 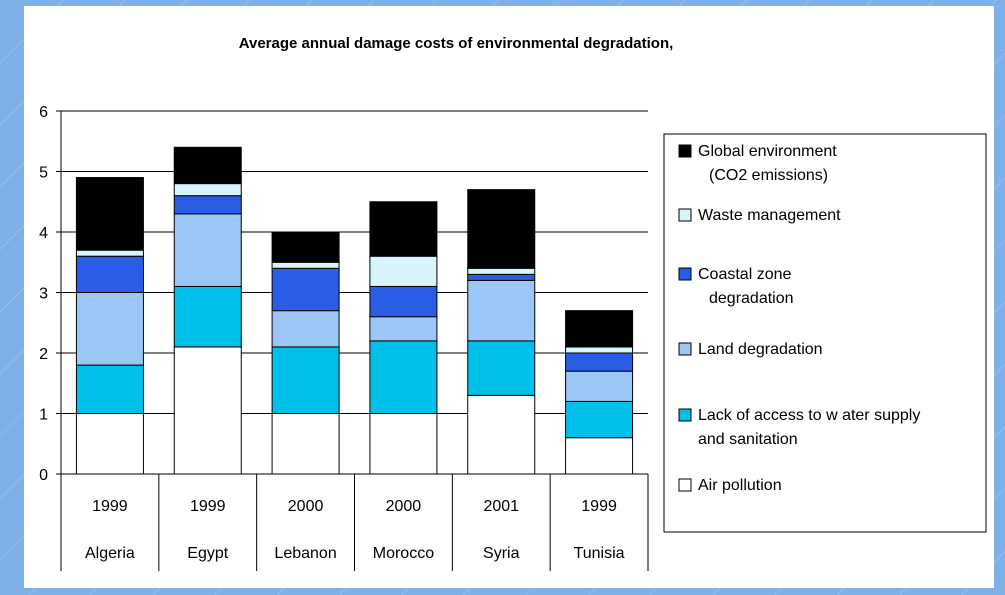 What do you see at coordinates (50, 294) in the screenshot?
I see `y-axis: 0 1 2 3 4 5 6` at bounding box center [50, 294].